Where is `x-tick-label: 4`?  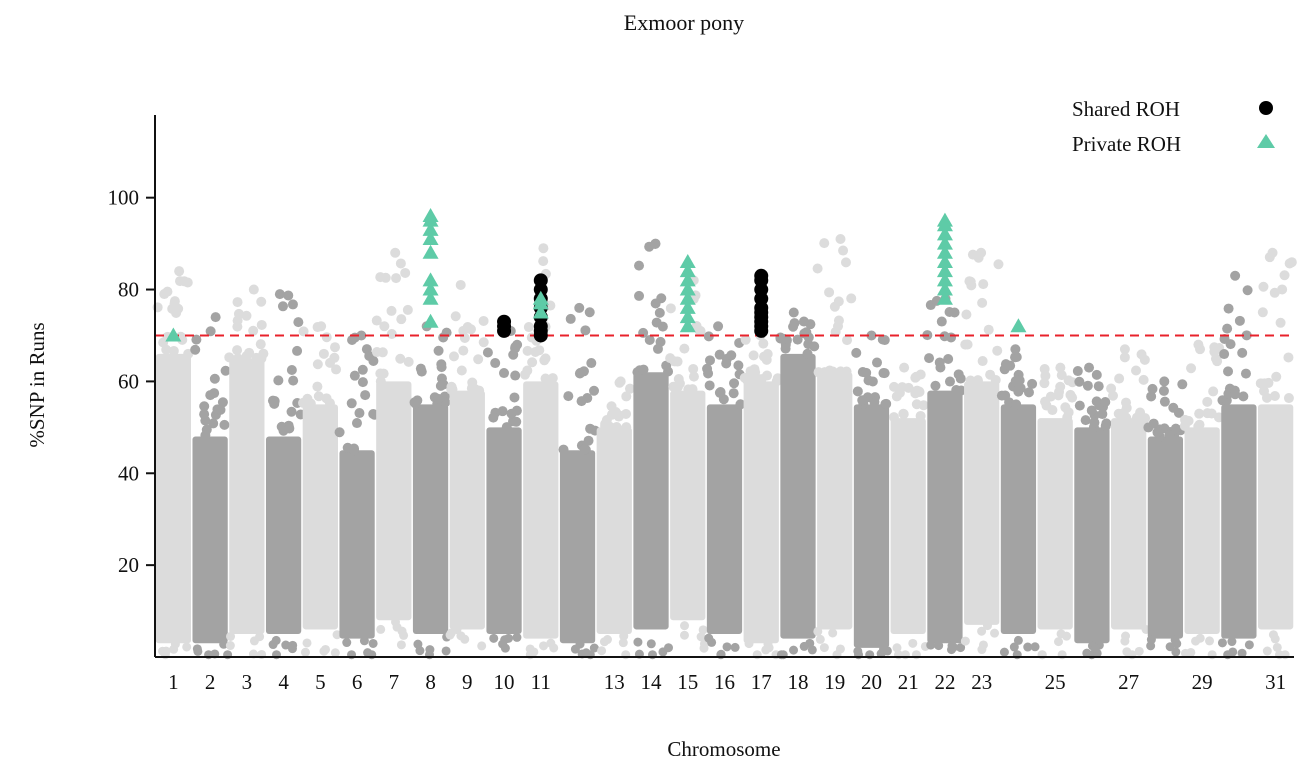
x-tick-label: 4 is located at coordinates (283, 682).